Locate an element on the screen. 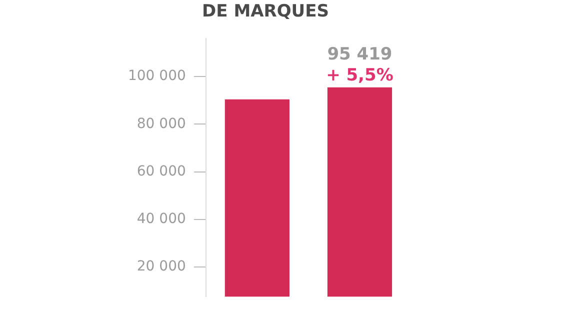 This screenshot has width=561, height=313. annotation: + 5,5% is located at coordinates (360, 75).